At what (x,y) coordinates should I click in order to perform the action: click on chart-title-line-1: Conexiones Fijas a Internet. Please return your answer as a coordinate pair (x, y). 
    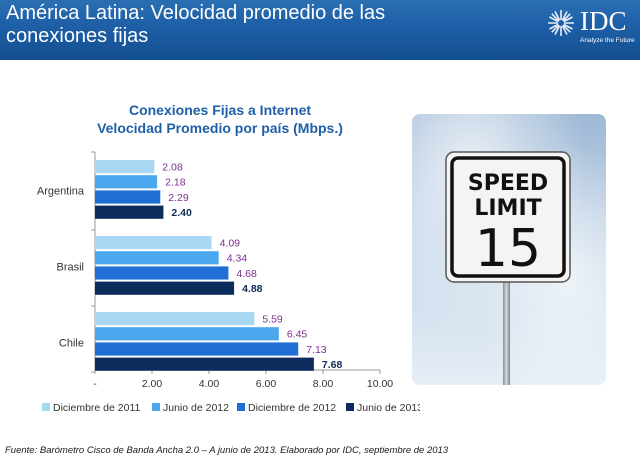
    Looking at the image, I should click on (220, 110).